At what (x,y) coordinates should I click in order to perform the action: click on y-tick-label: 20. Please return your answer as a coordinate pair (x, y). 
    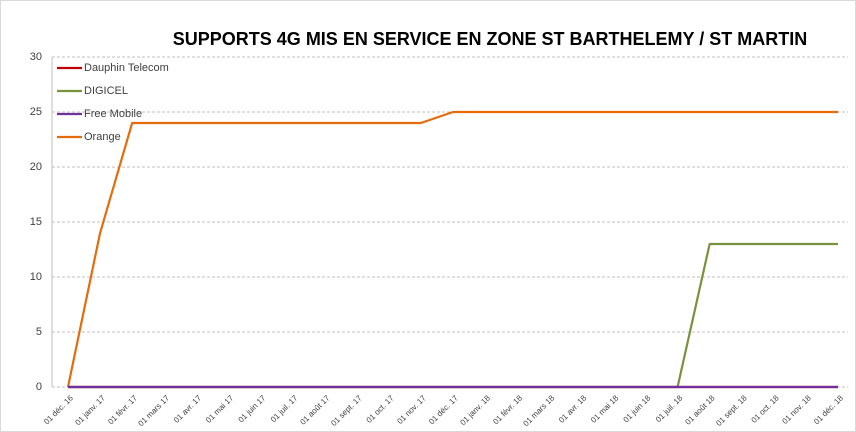
    Looking at the image, I should click on (36, 167).